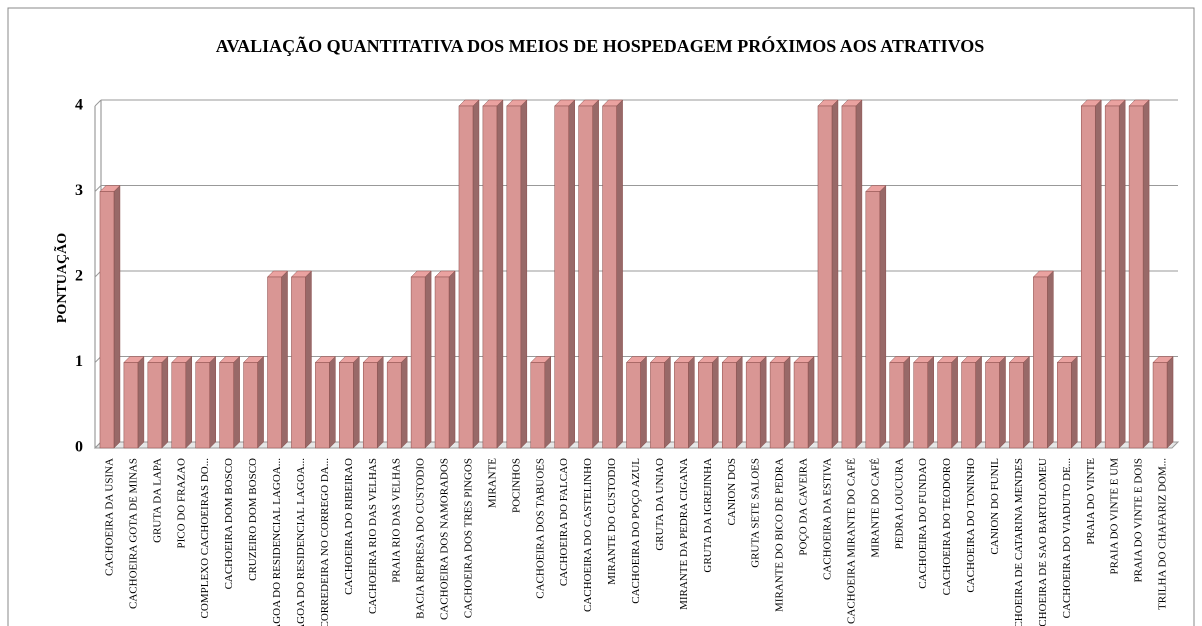 The width and height of the screenshot is (1202, 626). Describe the element at coordinates (79, 447) in the screenshot. I see `y-tick-label: 0` at that location.